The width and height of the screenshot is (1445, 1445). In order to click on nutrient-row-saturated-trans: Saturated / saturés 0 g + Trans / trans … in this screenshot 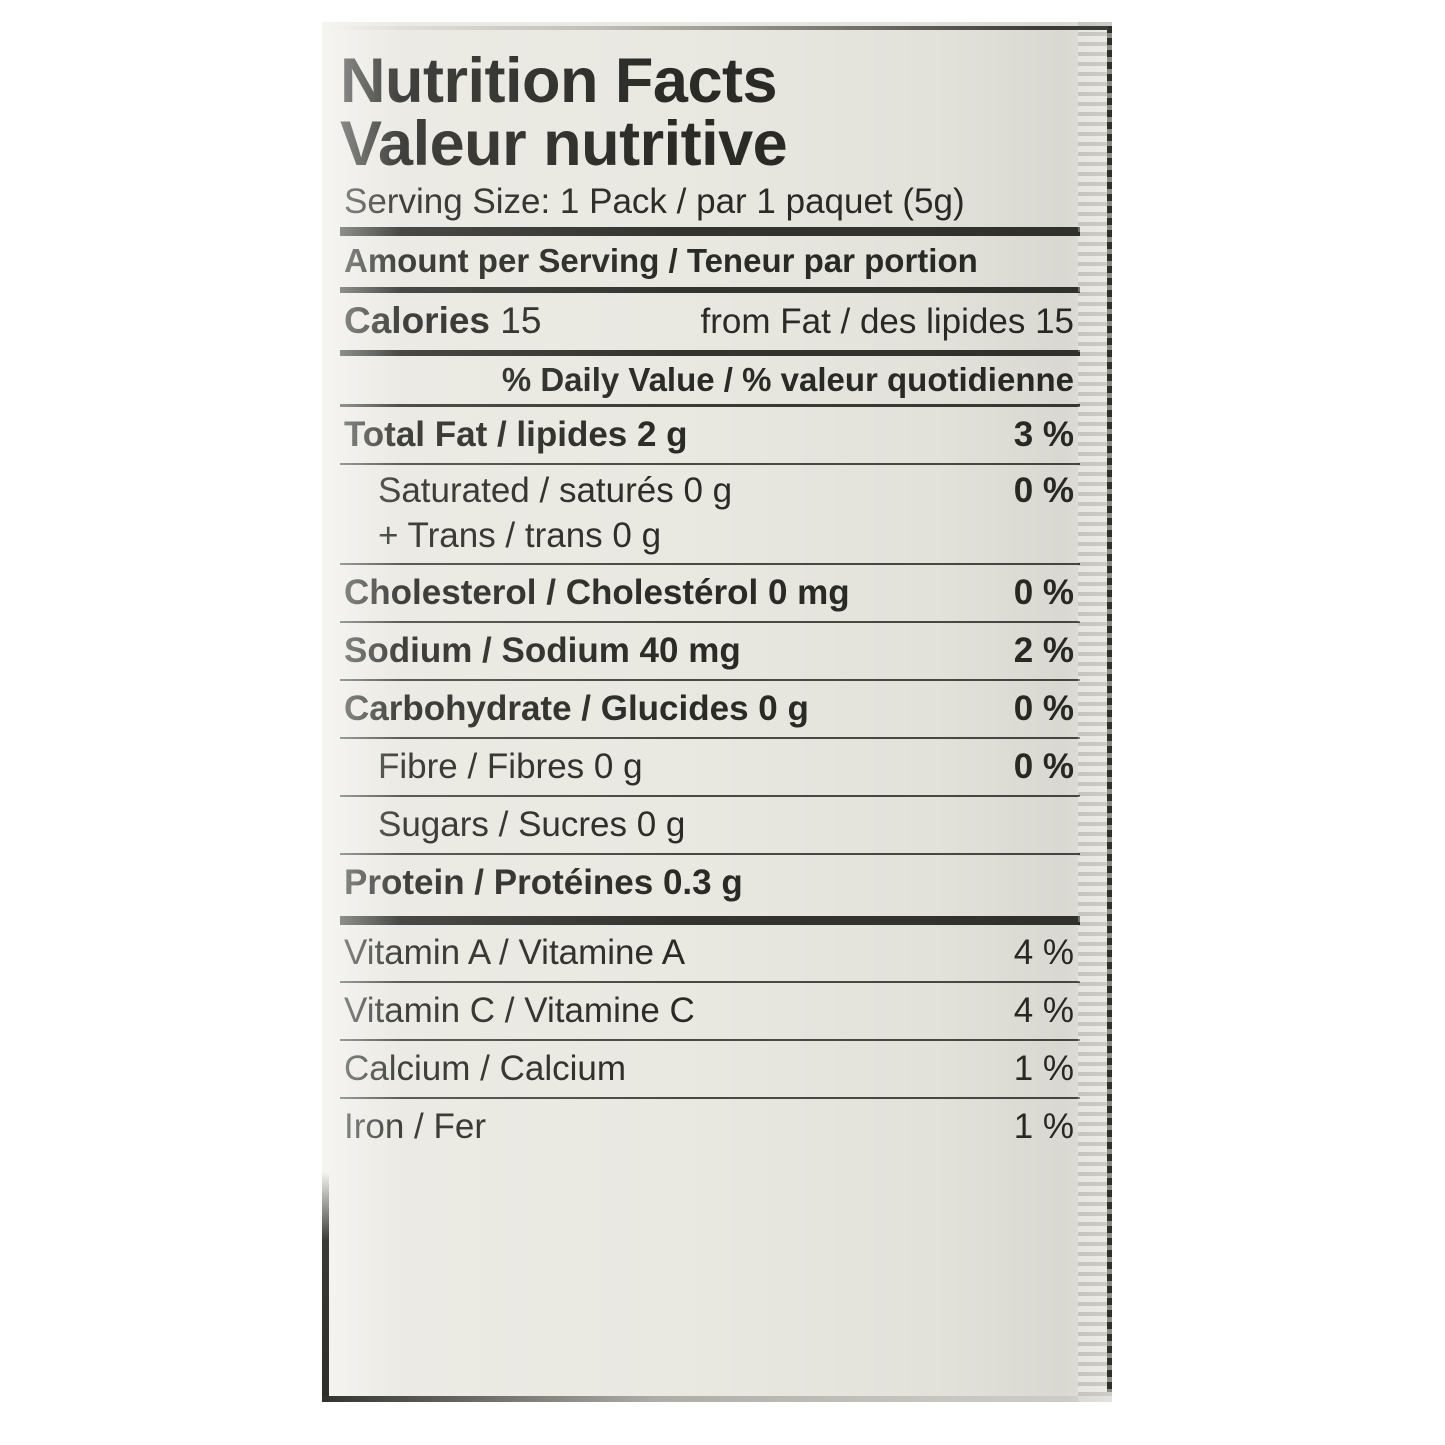, I will do `click(710, 514)`.